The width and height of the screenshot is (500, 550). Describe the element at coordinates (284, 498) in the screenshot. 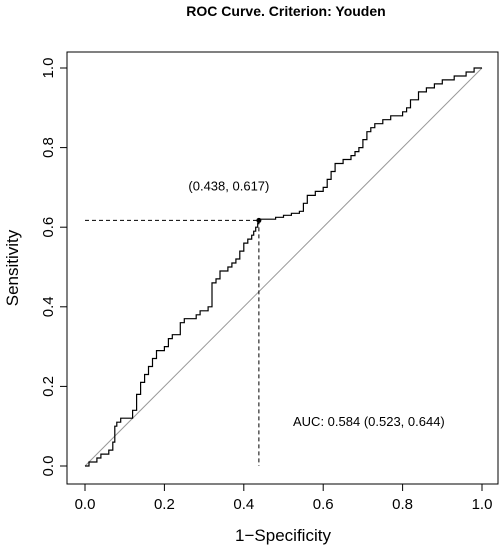

I see `x-axis: 0.0 0.2 0.4 0.6 0.8 1.0` at that location.